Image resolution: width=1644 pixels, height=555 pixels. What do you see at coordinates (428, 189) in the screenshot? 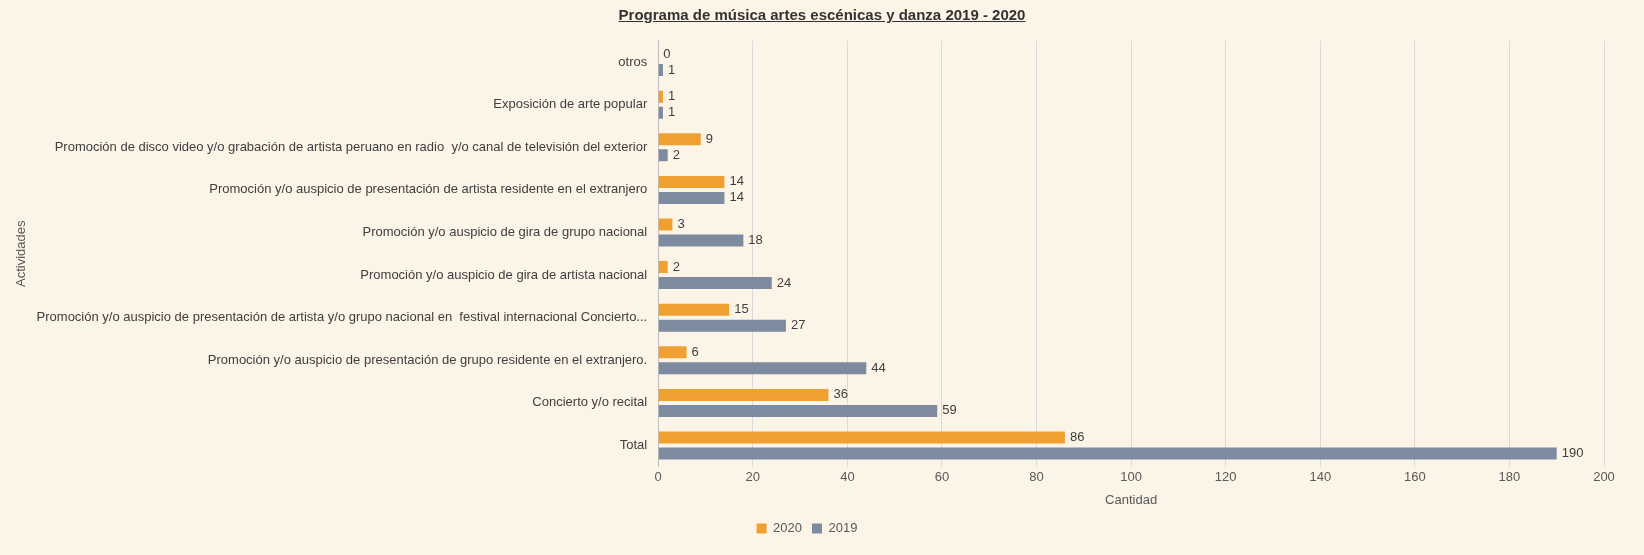
I see `y-tick-label: Promoción y/o auspicio de presentación de artista residente en el extranjero` at bounding box center [428, 189].